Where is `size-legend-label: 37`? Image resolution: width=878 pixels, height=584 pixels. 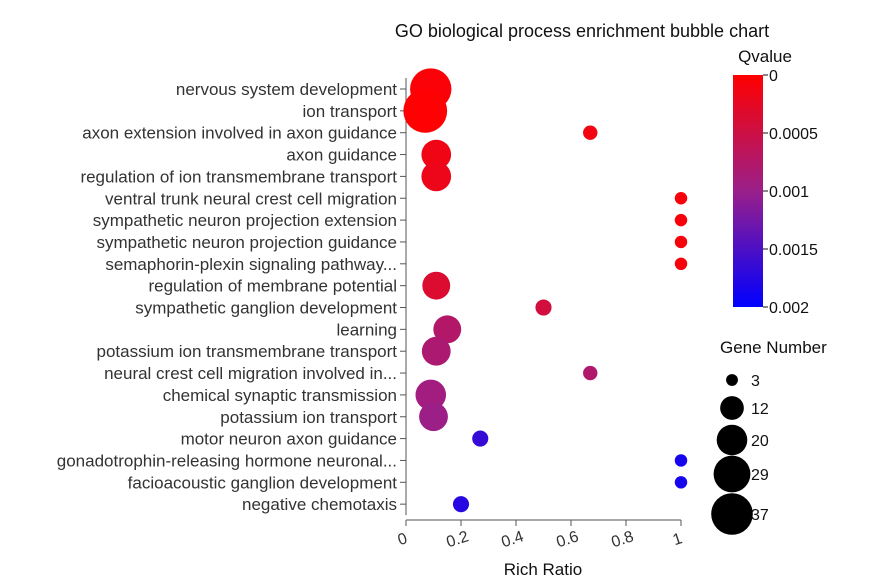
size-legend-label: 37 is located at coordinates (760, 515).